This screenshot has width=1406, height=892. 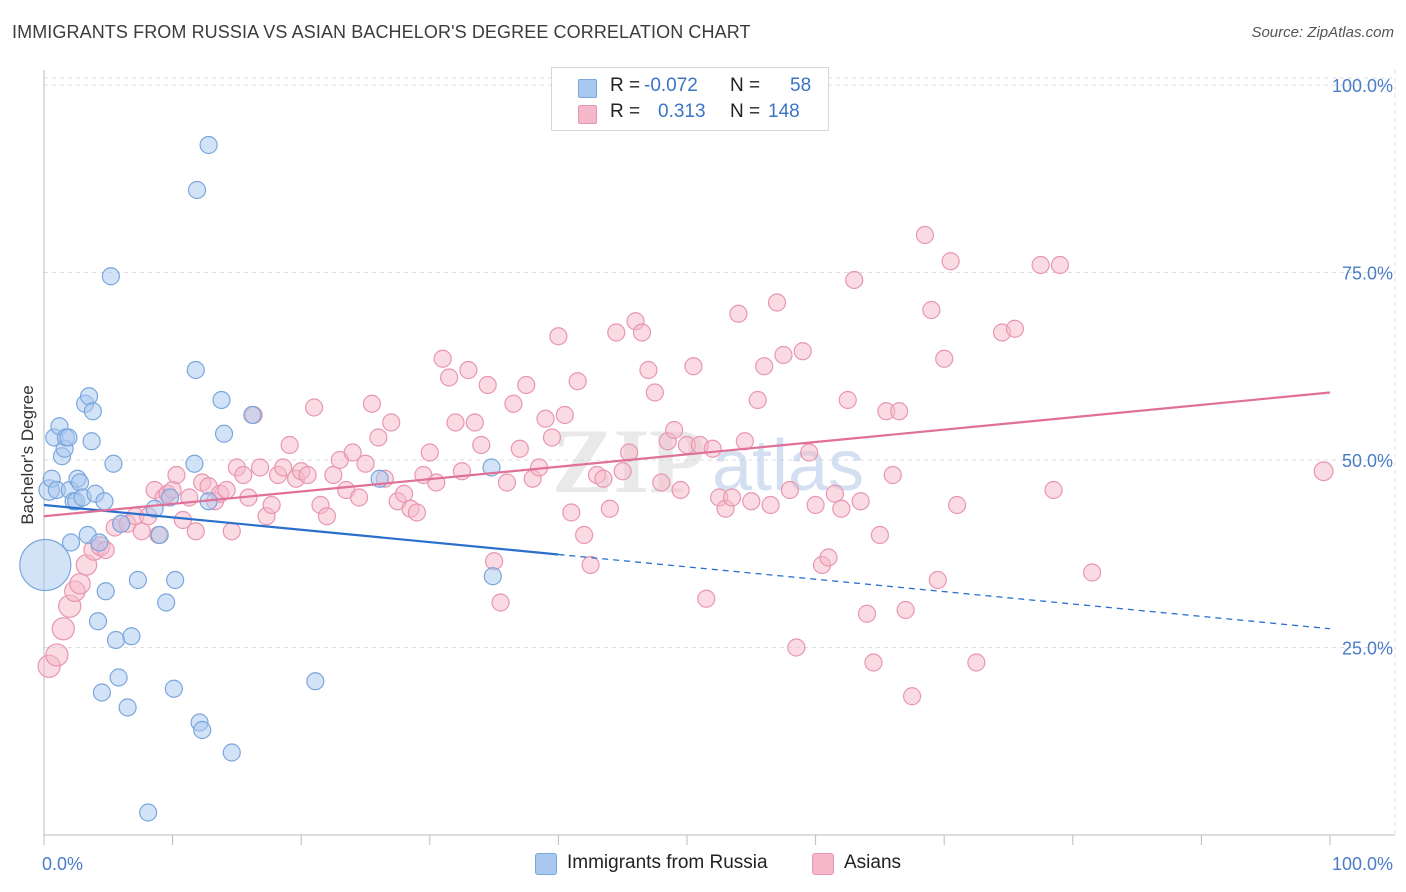 What do you see at coordinates (690, 88) in the screenshot?
I see `legend-row-russia: R = -0.072 N = 58` at bounding box center [690, 88].